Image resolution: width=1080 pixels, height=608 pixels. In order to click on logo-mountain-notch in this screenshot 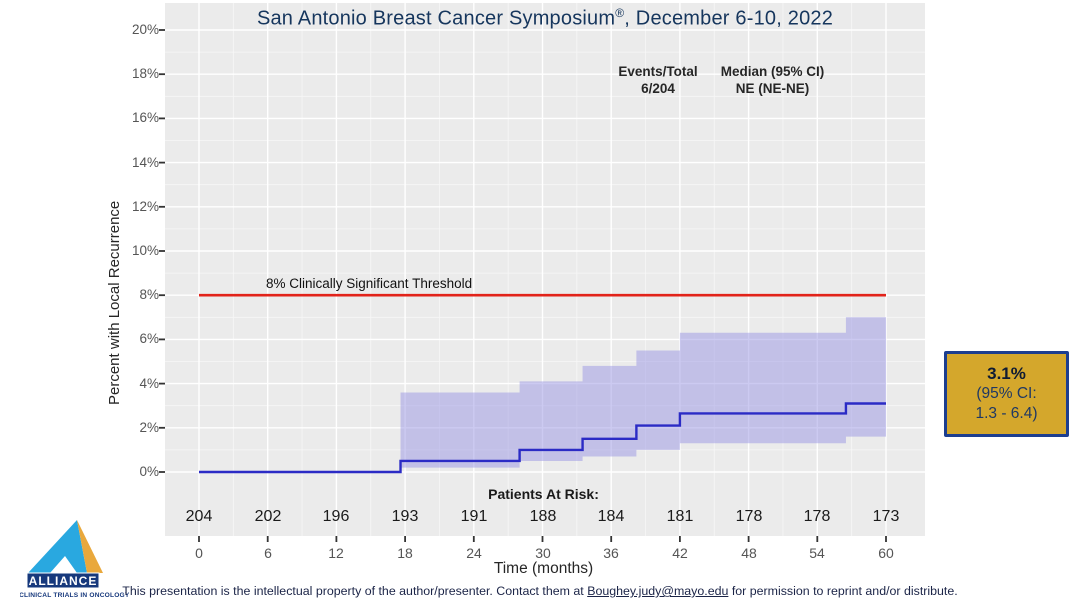, I will do `click(63, 564)`.